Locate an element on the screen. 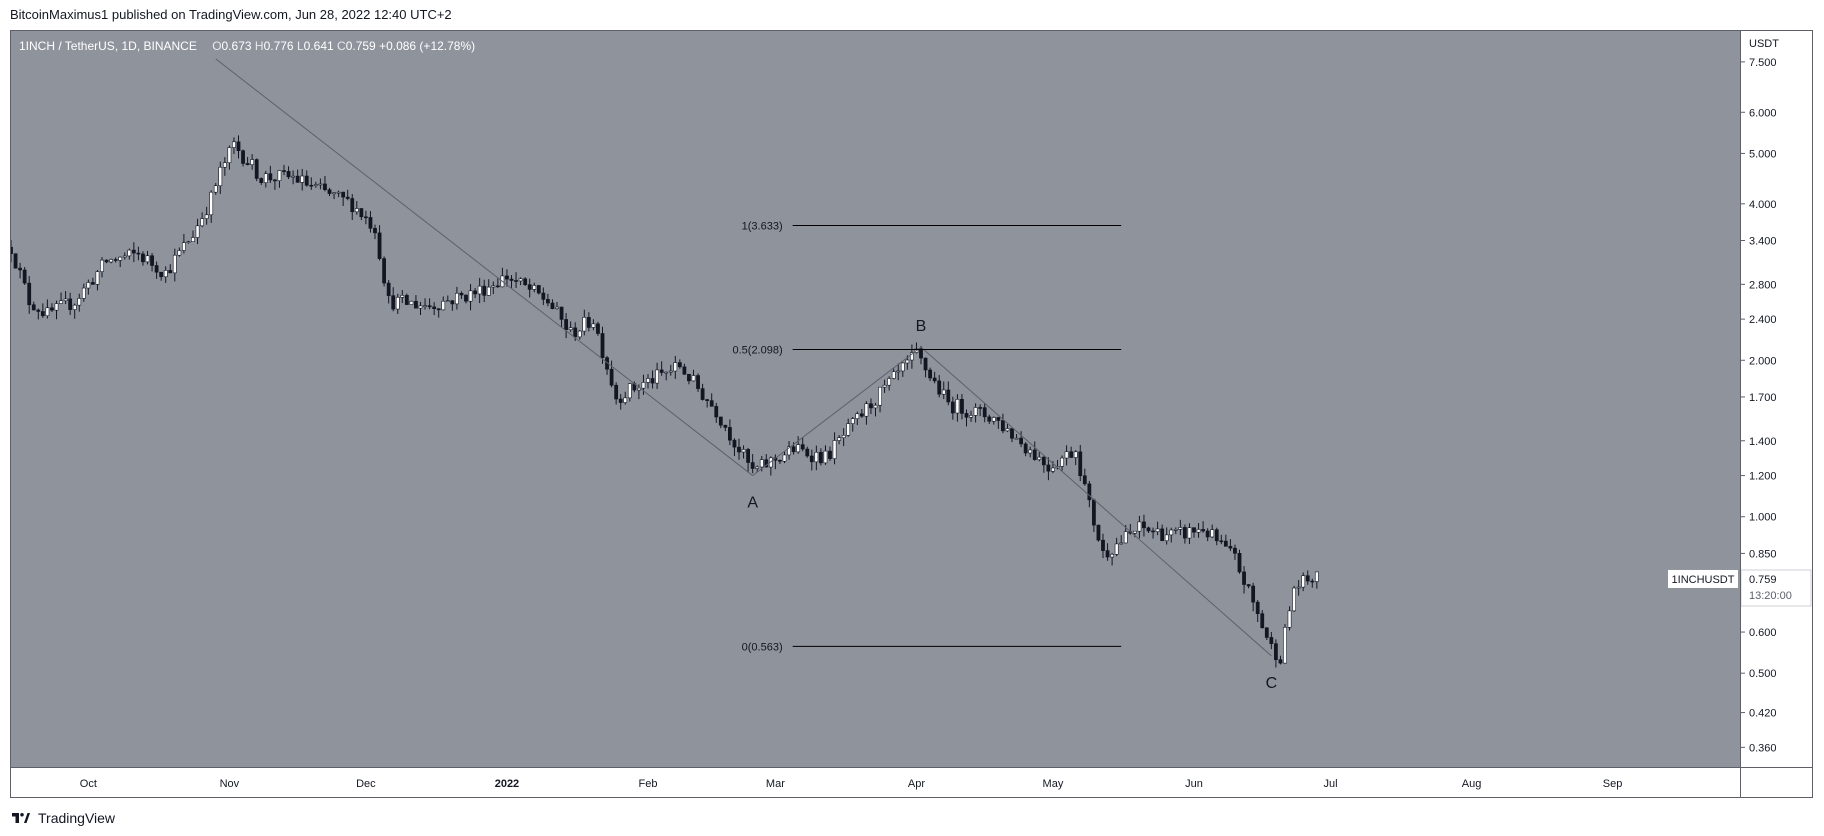 This screenshot has width=1824, height=836. axis-corner is located at coordinates (1776, 782).